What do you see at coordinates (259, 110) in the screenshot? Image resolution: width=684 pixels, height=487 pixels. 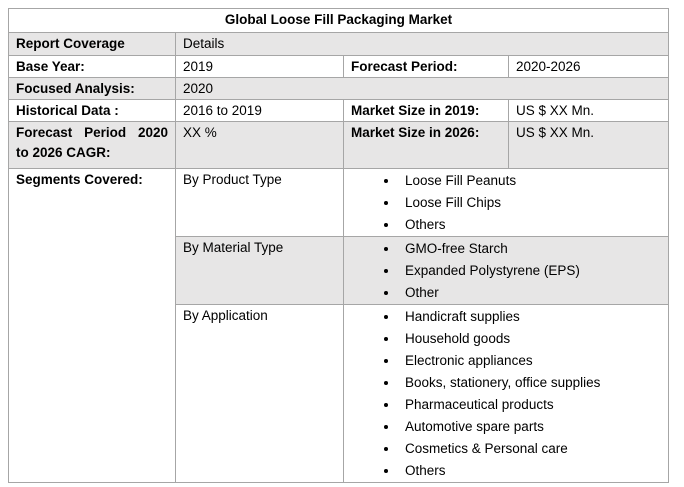 I see `cell: 2016 to 2019` at bounding box center [259, 110].